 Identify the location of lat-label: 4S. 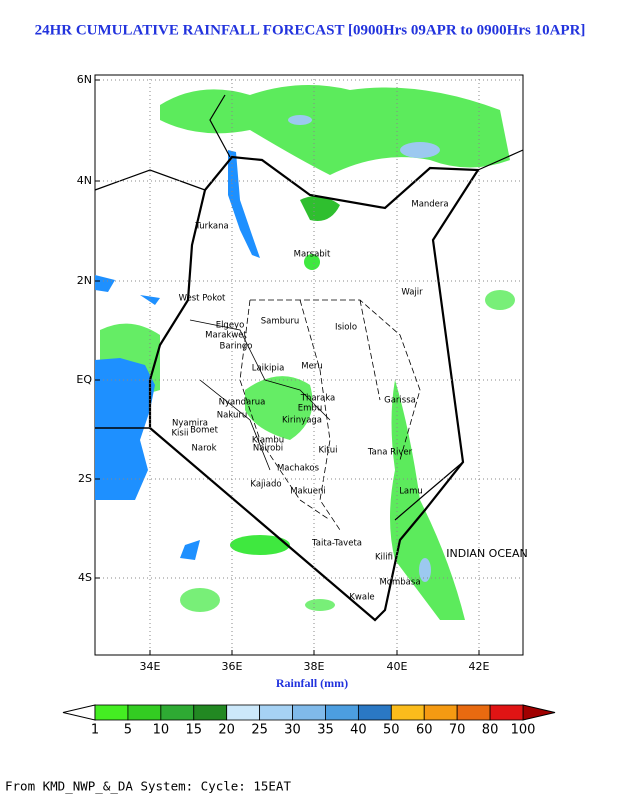
(85, 577).